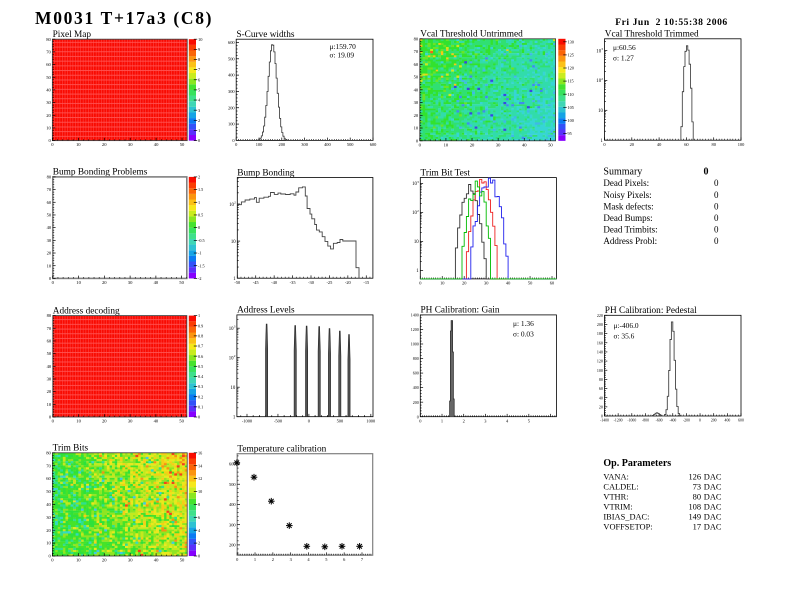 The height and width of the screenshot is (612, 792). I want to click on svg-text: -1200, so click(618, 421).